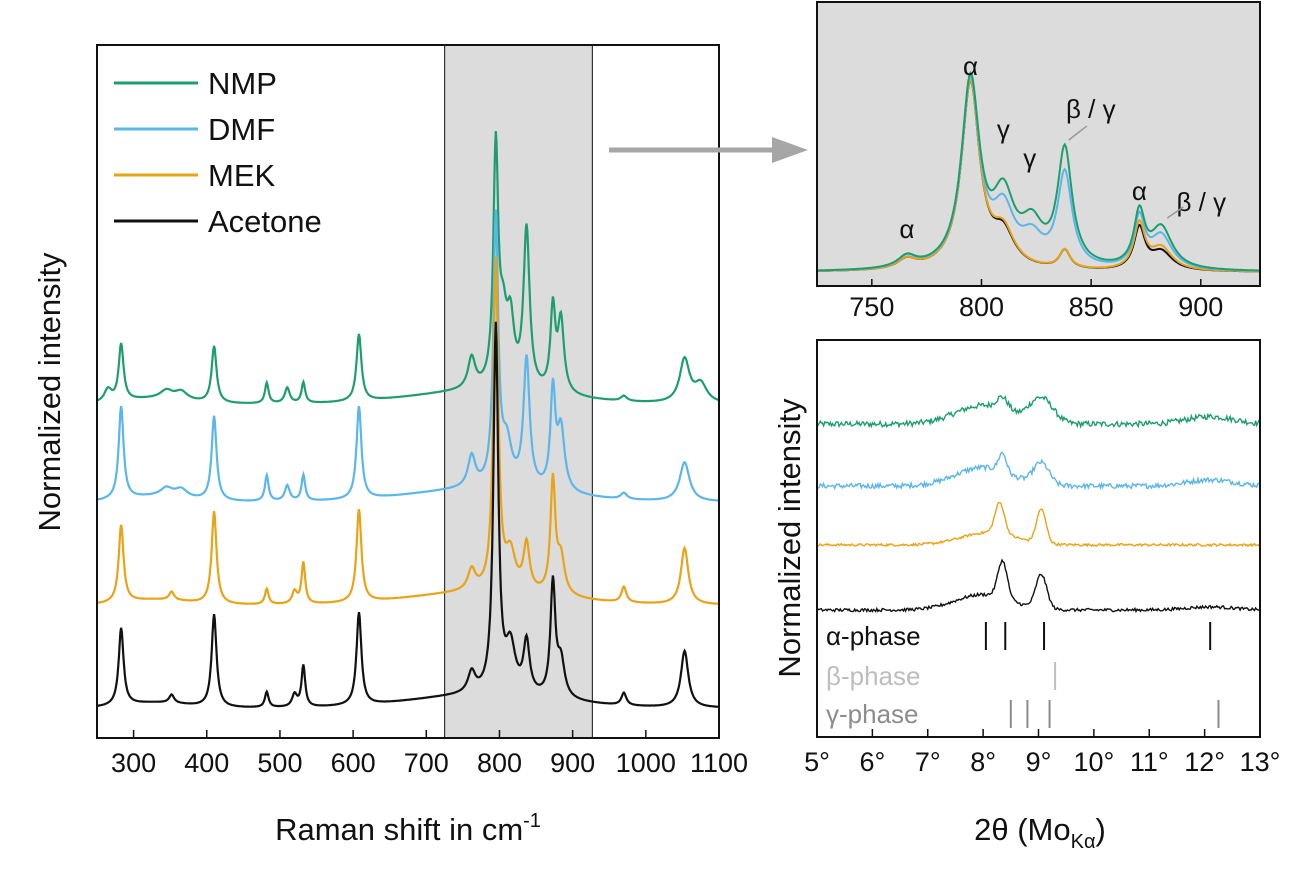 This screenshot has width=1302, height=883. Describe the element at coordinates (1101, 829) in the screenshot. I see `xrd-x-axis-label-end: )` at that location.